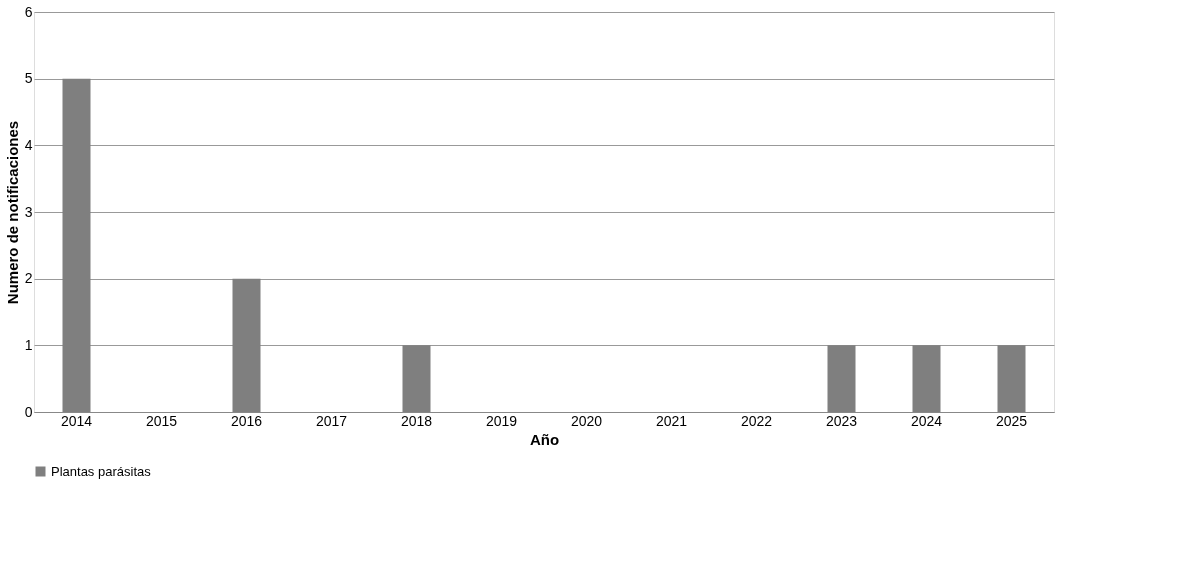  What do you see at coordinates (1011, 420) in the screenshot?
I see `x-tick-label: 2025` at bounding box center [1011, 420].